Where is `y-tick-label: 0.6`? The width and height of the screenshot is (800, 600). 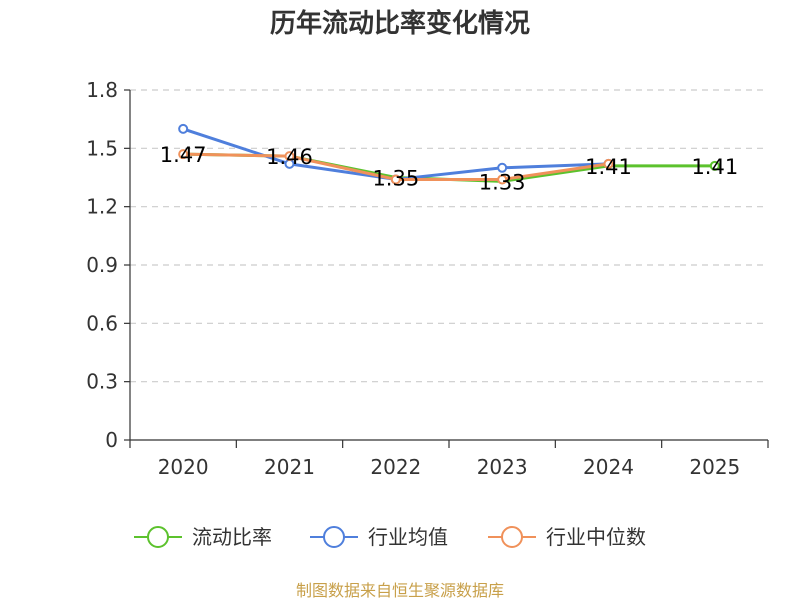
y-tick-label: 0.6 is located at coordinates (102, 323).